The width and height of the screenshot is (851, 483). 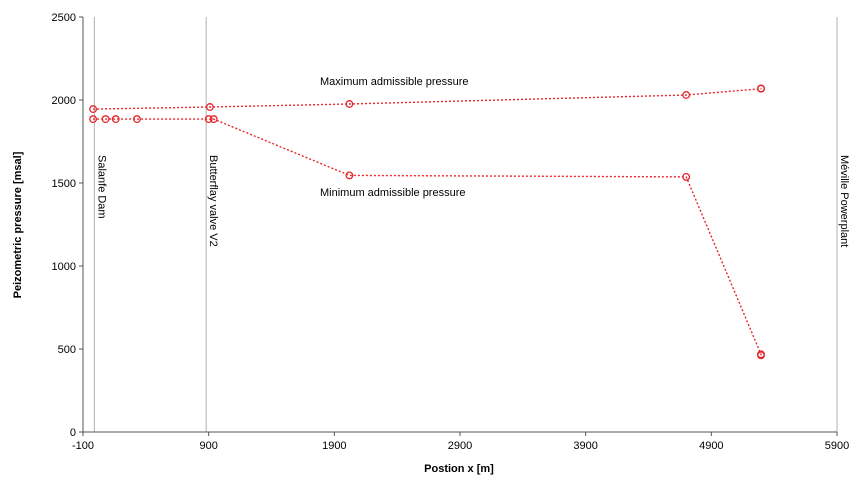 What do you see at coordinates (64, 184) in the screenshot?
I see `y-tick-label: 1500` at bounding box center [64, 184].